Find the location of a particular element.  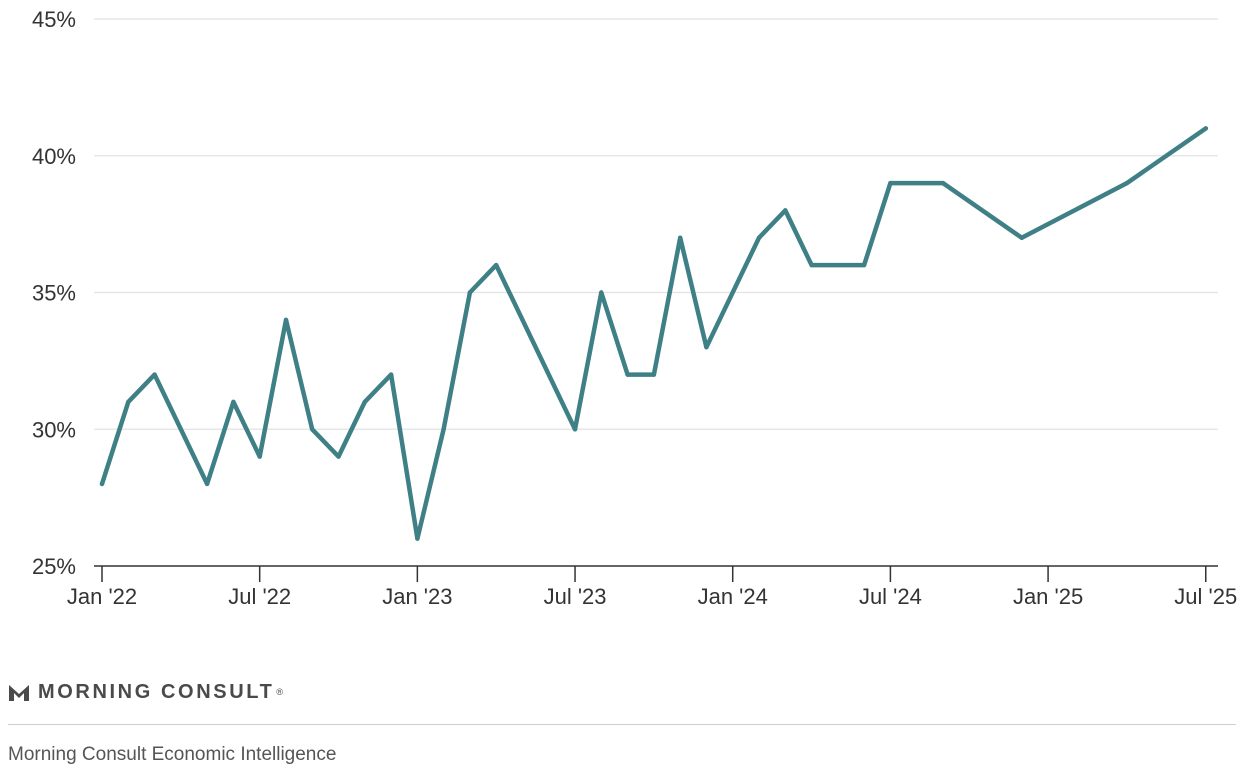

x-tick-label: Jan '24 is located at coordinates (733, 596).